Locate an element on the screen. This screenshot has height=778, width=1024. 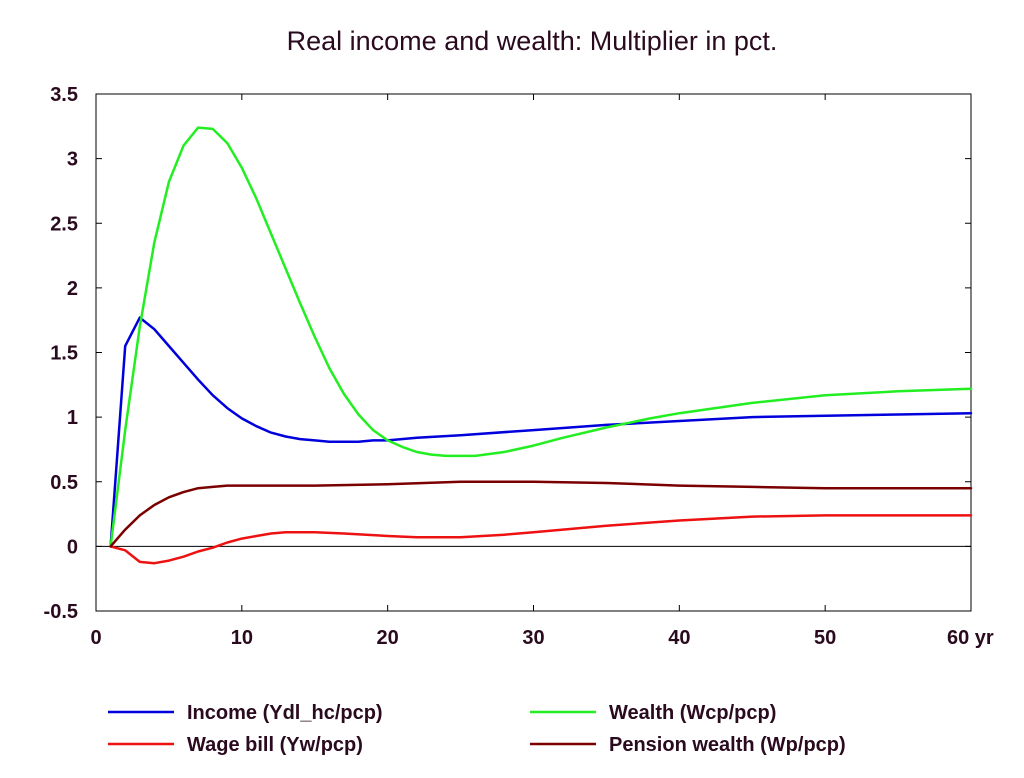
y-tick-label: 2.5 is located at coordinates (64, 224).